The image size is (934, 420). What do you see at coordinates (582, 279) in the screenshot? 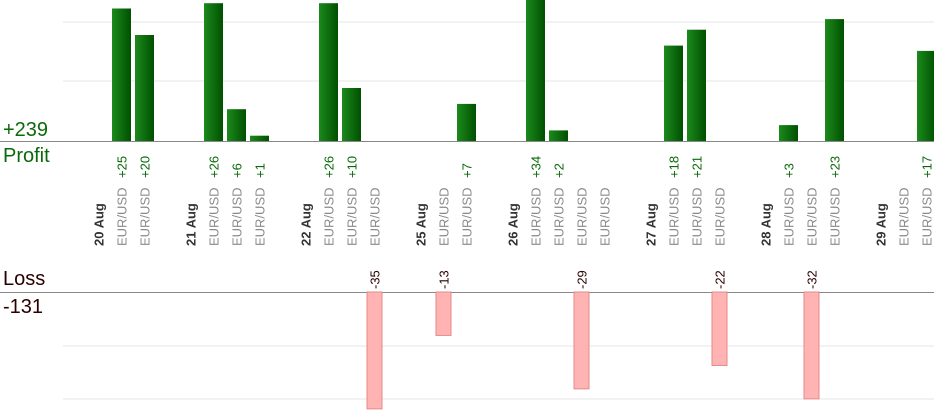
I see `loss-value-label: -29` at bounding box center [582, 279].